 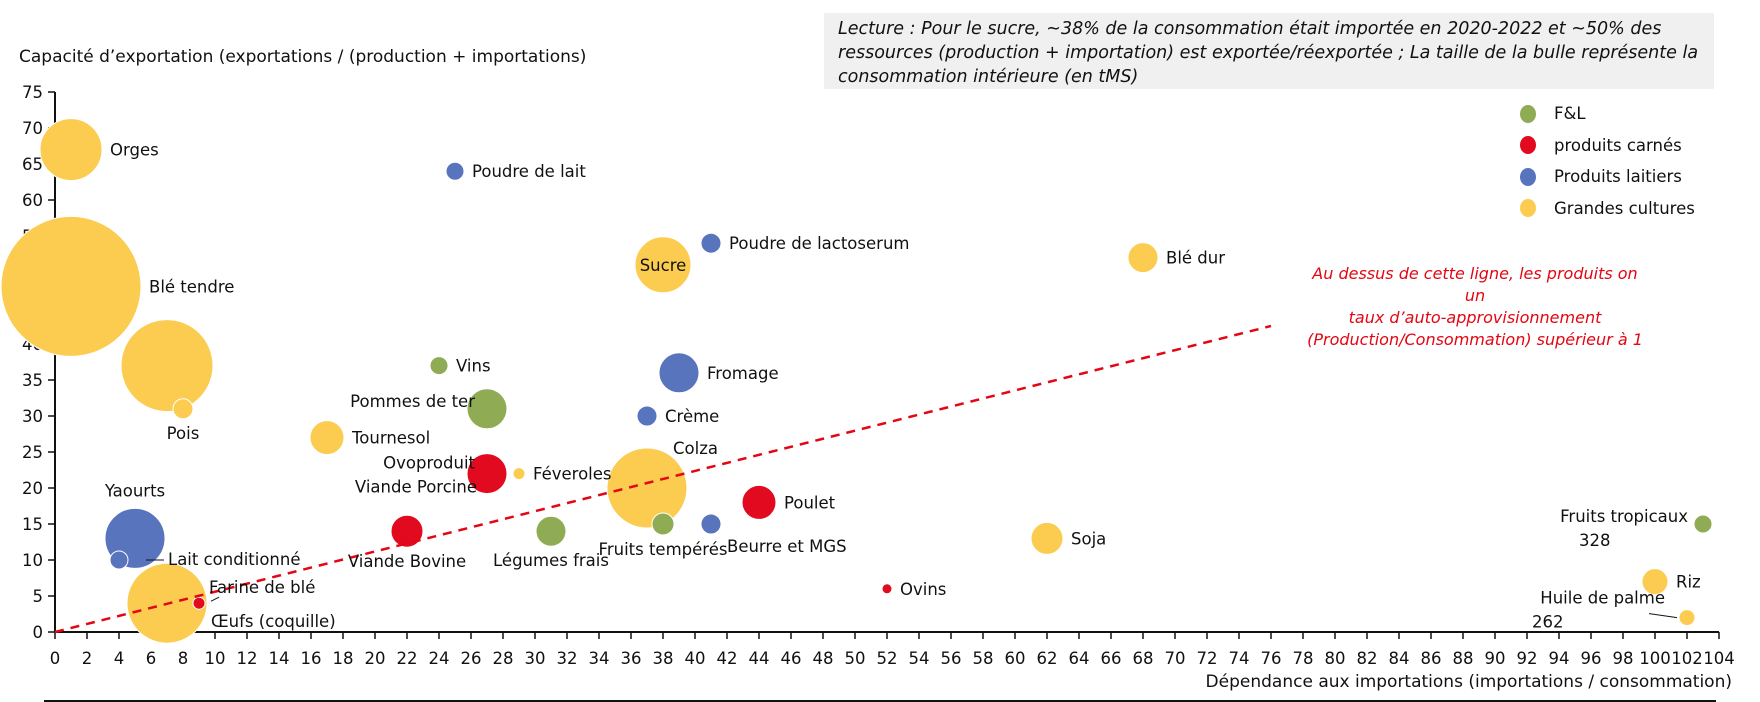 What do you see at coordinates (407, 561) in the screenshot?
I see `bubble-label: Viande Bovine` at bounding box center [407, 561].